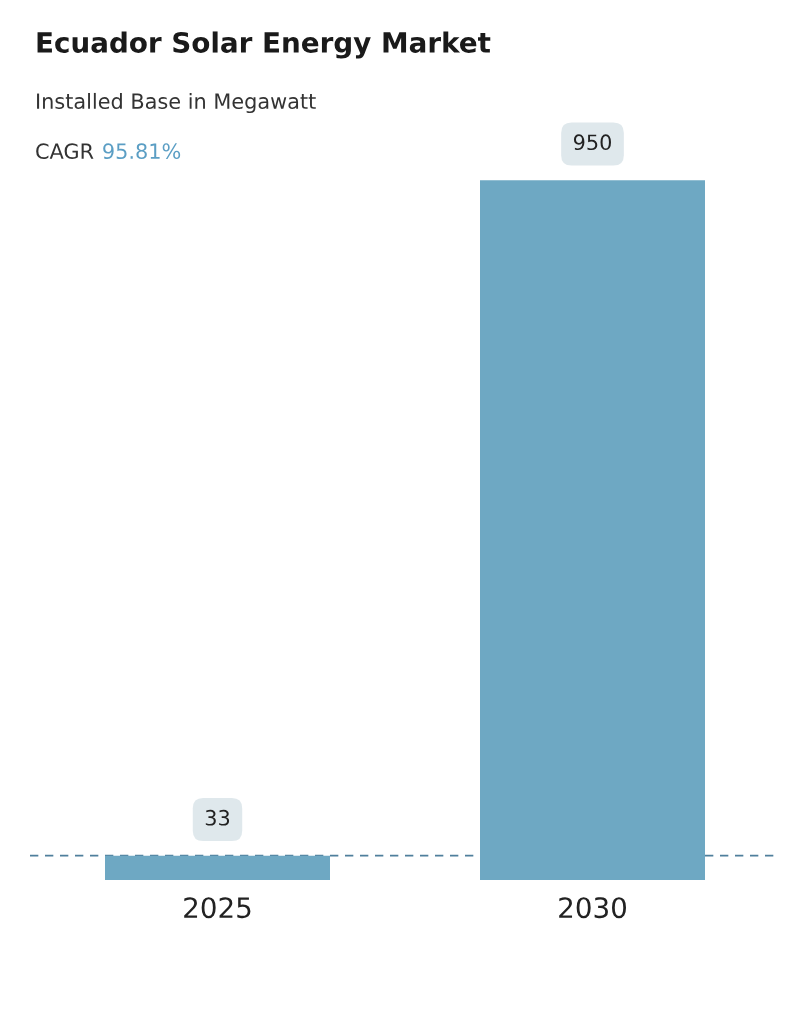 Image resolution: width=796 pixels, height=1034 pixels. What do you see at coordinates (217, 908) in the screenshot?
I see `x-tick-label: 2025` at bounding box center [217, 908].